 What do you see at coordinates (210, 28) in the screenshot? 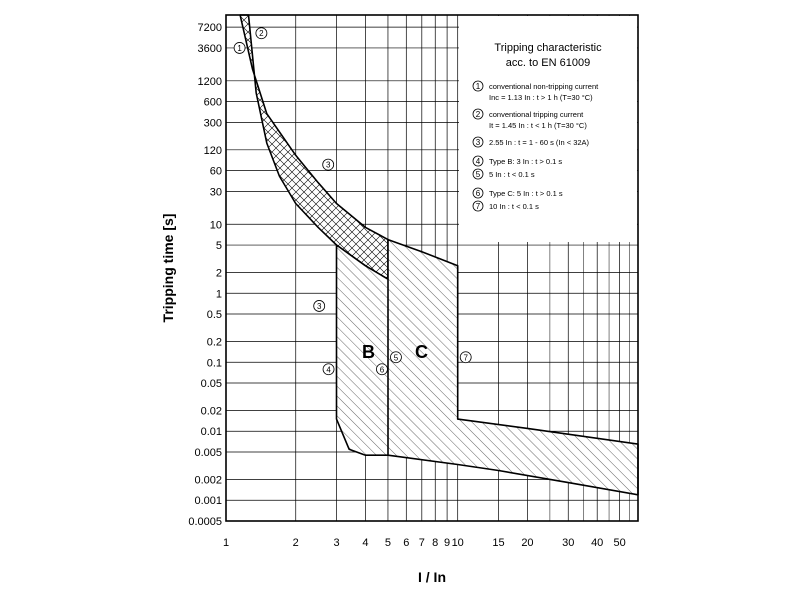
I see `y-tick-label: 7200` at bounding box center [210, 28].